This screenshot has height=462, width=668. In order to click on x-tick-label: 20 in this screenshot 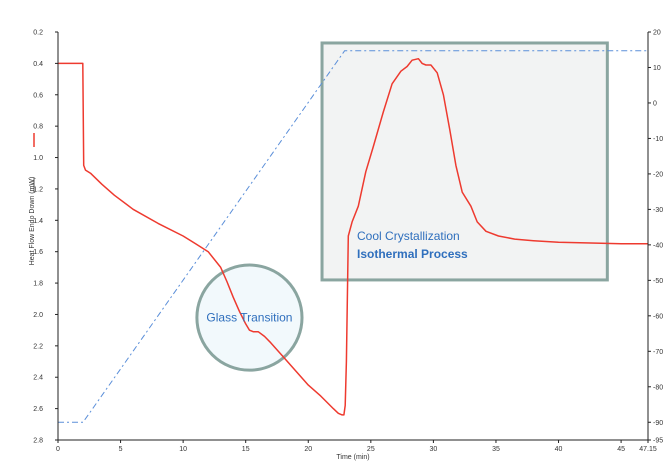, I will do `click(308, 449)`.